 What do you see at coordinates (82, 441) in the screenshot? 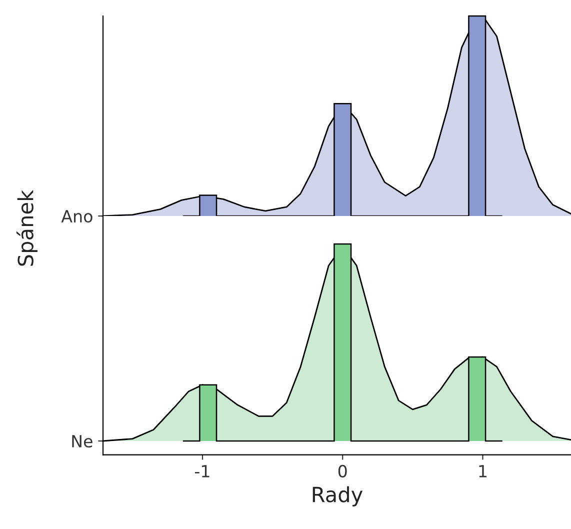
I see `series-label: Ne` at bounding box center [82, 441].